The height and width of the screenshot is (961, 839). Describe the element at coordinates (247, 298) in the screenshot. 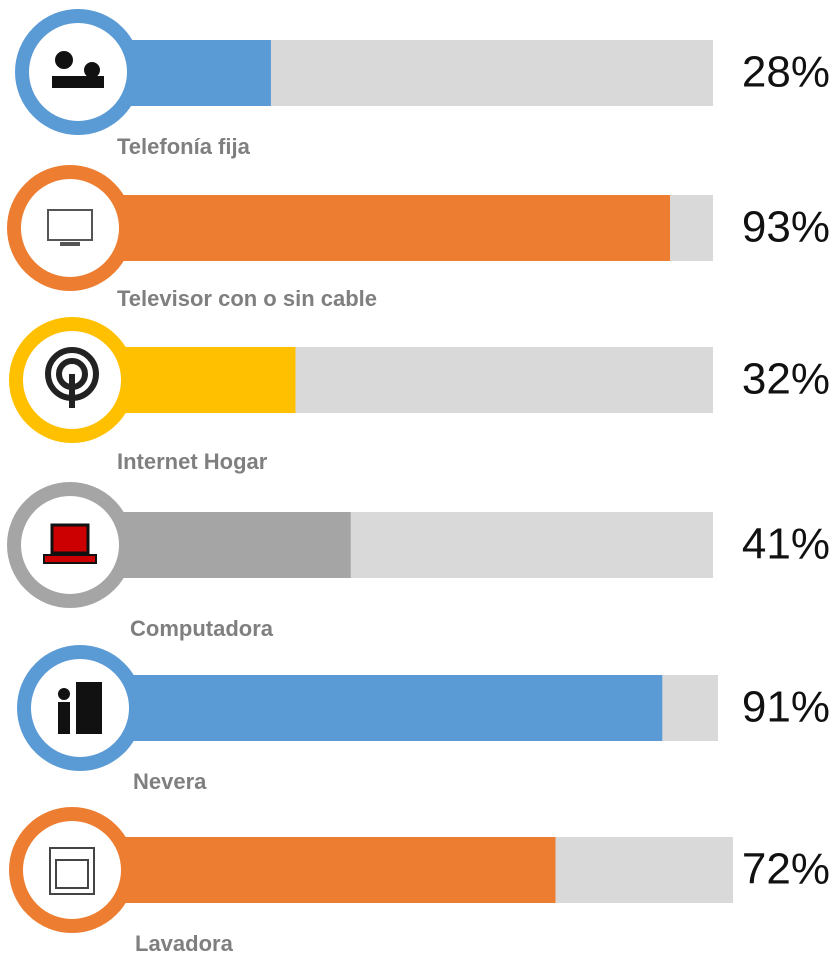

I see `category-label: Televisor con o sin cable` at that location.